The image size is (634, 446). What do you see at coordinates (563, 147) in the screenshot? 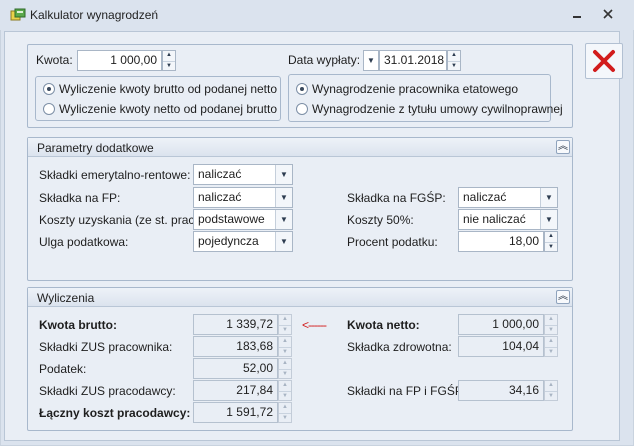
I see `params-collapse-button: ︽` at bounding box center [563, 147].